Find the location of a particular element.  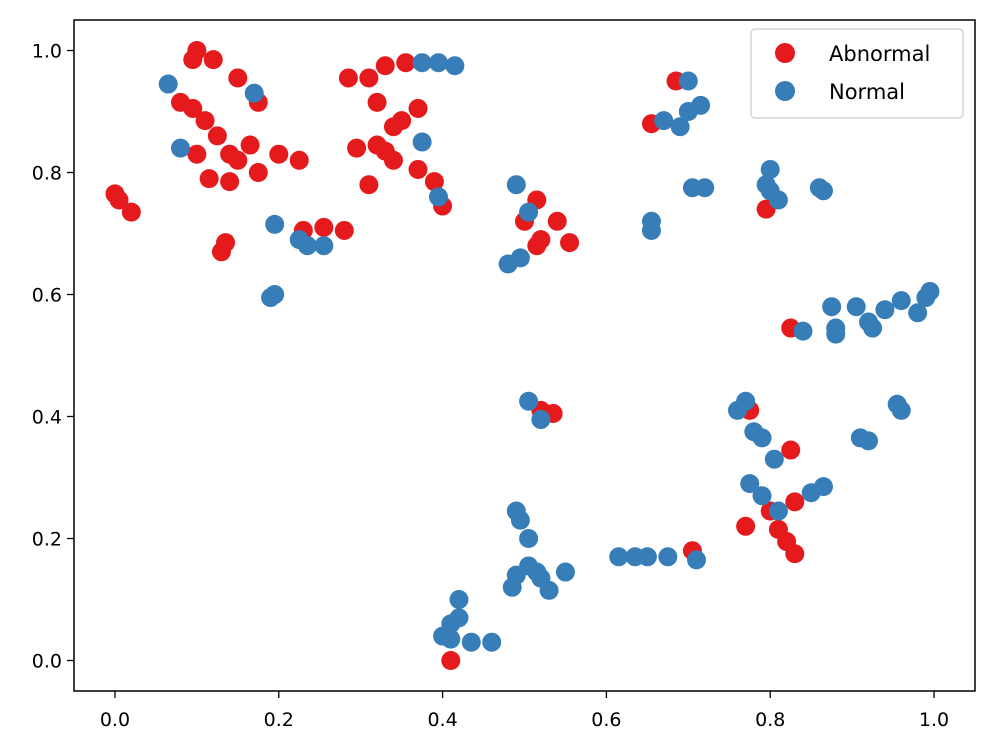

legend-label-abnormal: Abnormal is located at coordinates (879, 54).